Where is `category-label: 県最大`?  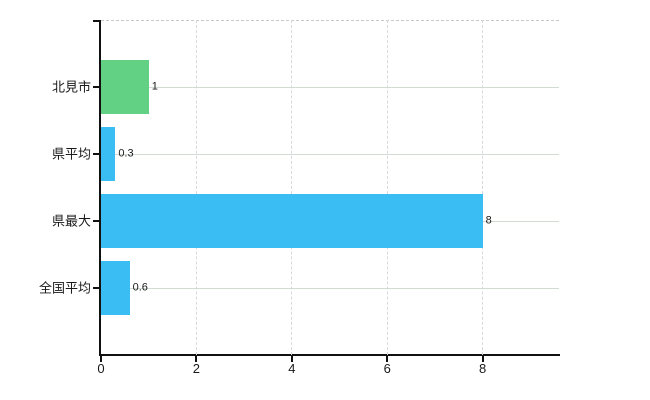
category-label: 県最大 is located at coordinates (71, 221).